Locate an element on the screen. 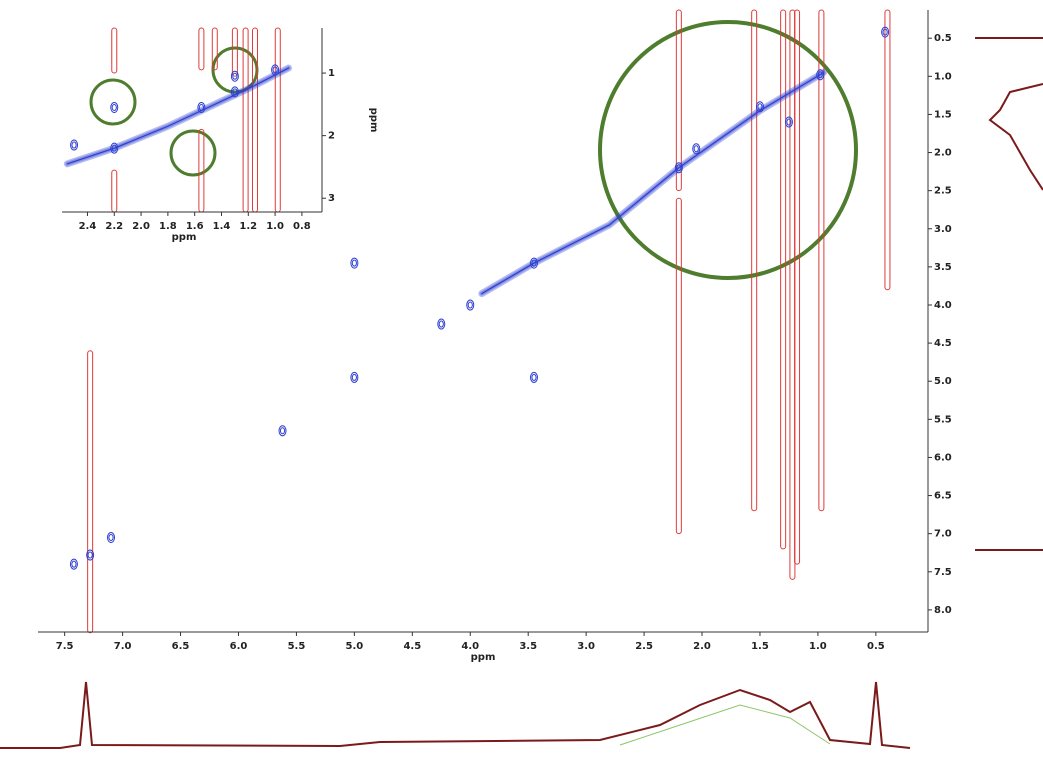 The image size is (1043, 758). y-tick-label: 1 is located at coordinates (331, 73).